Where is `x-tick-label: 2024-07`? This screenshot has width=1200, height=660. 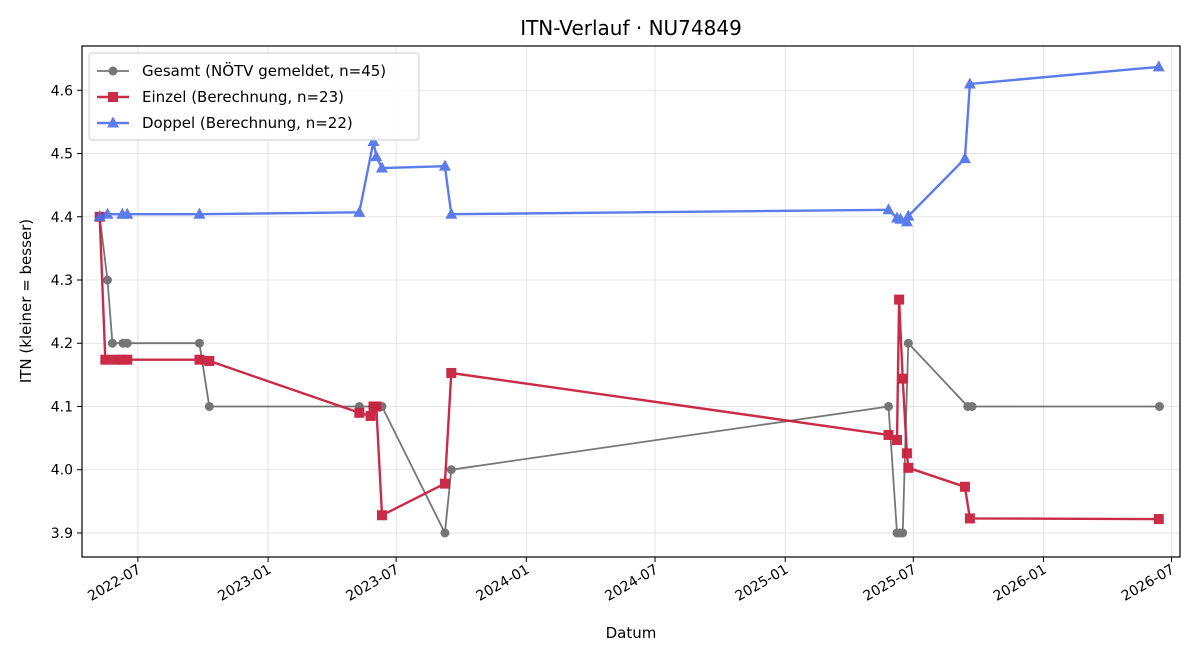
x-tick-label: 2024-07 is located at coordinates (631, 583).